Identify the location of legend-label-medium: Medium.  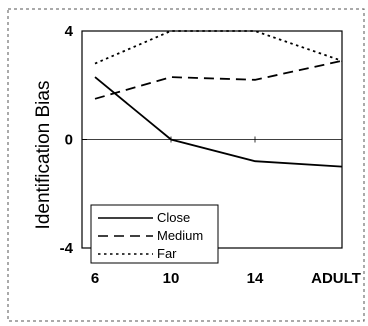
(180, 235).